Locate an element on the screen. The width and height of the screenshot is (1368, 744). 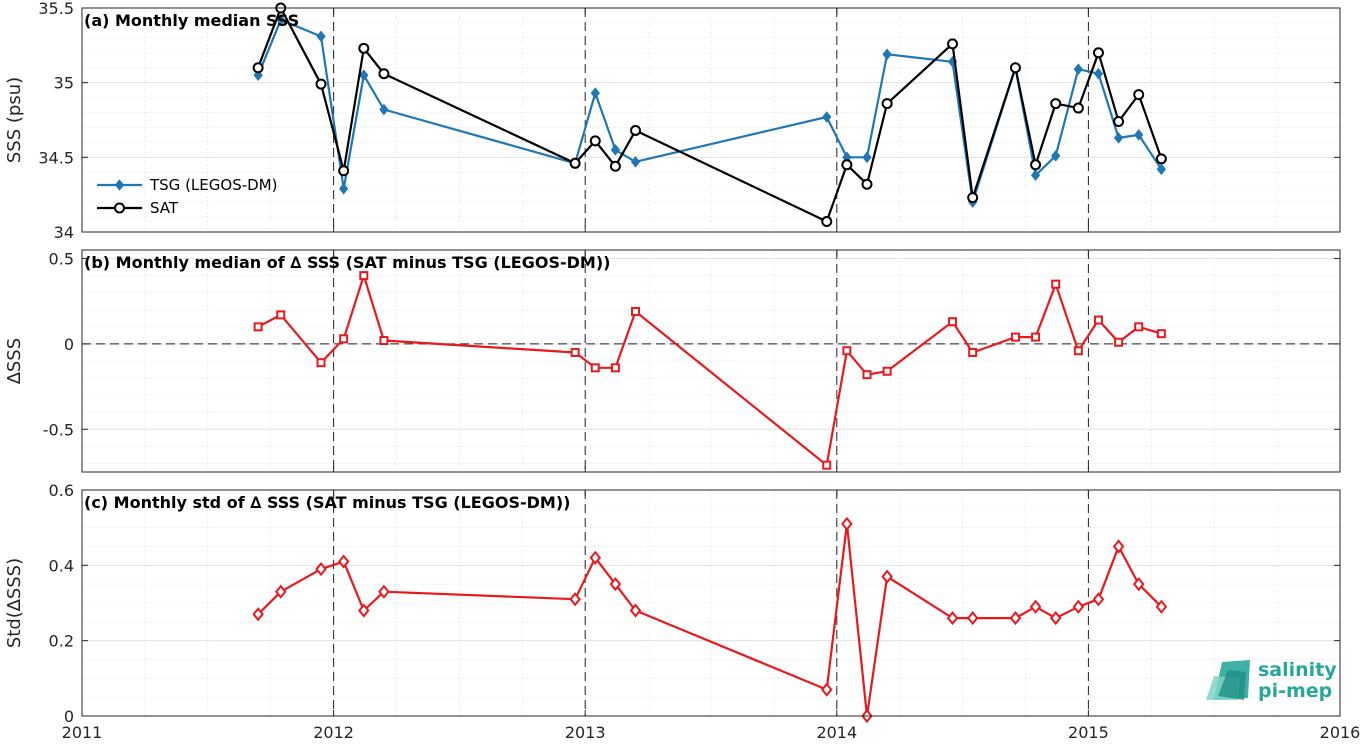
x-tick-label: 2014 is located at coordinates (836, 732).